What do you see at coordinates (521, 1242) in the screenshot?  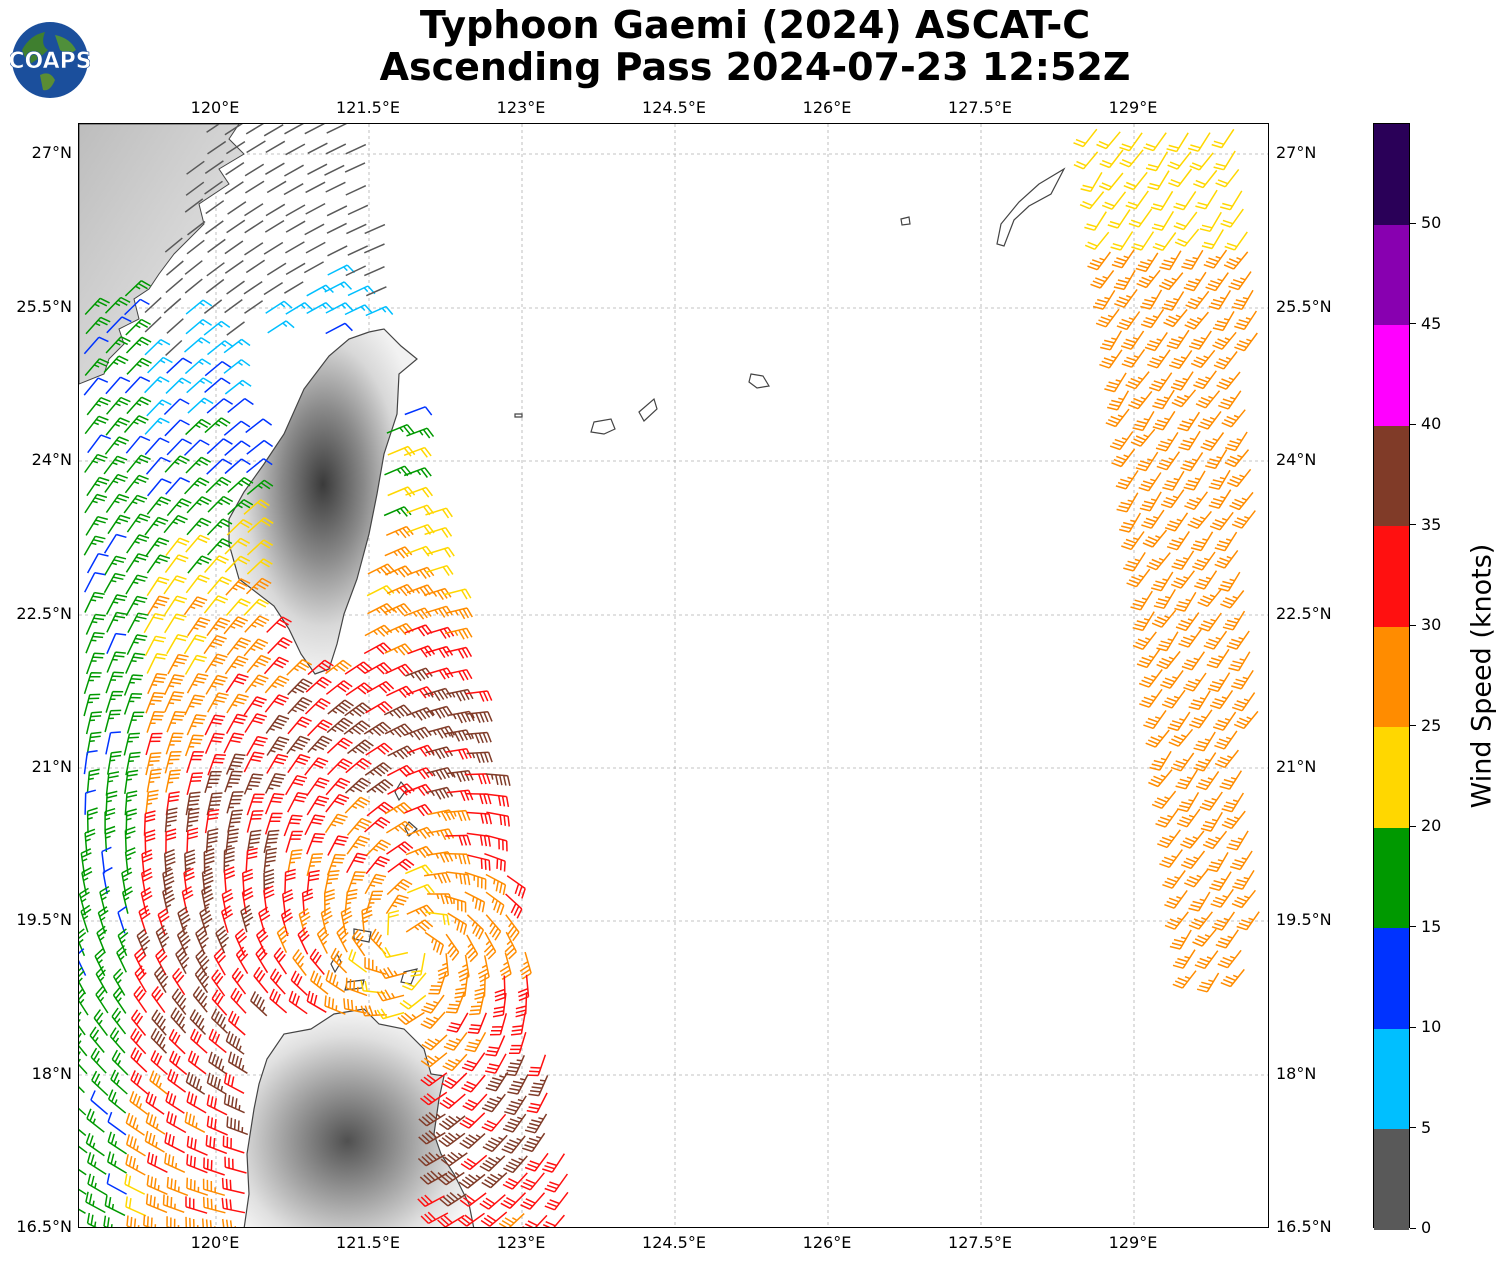 I see `lon-label-bottom: 123°E` at bounding box center [521, 1242].